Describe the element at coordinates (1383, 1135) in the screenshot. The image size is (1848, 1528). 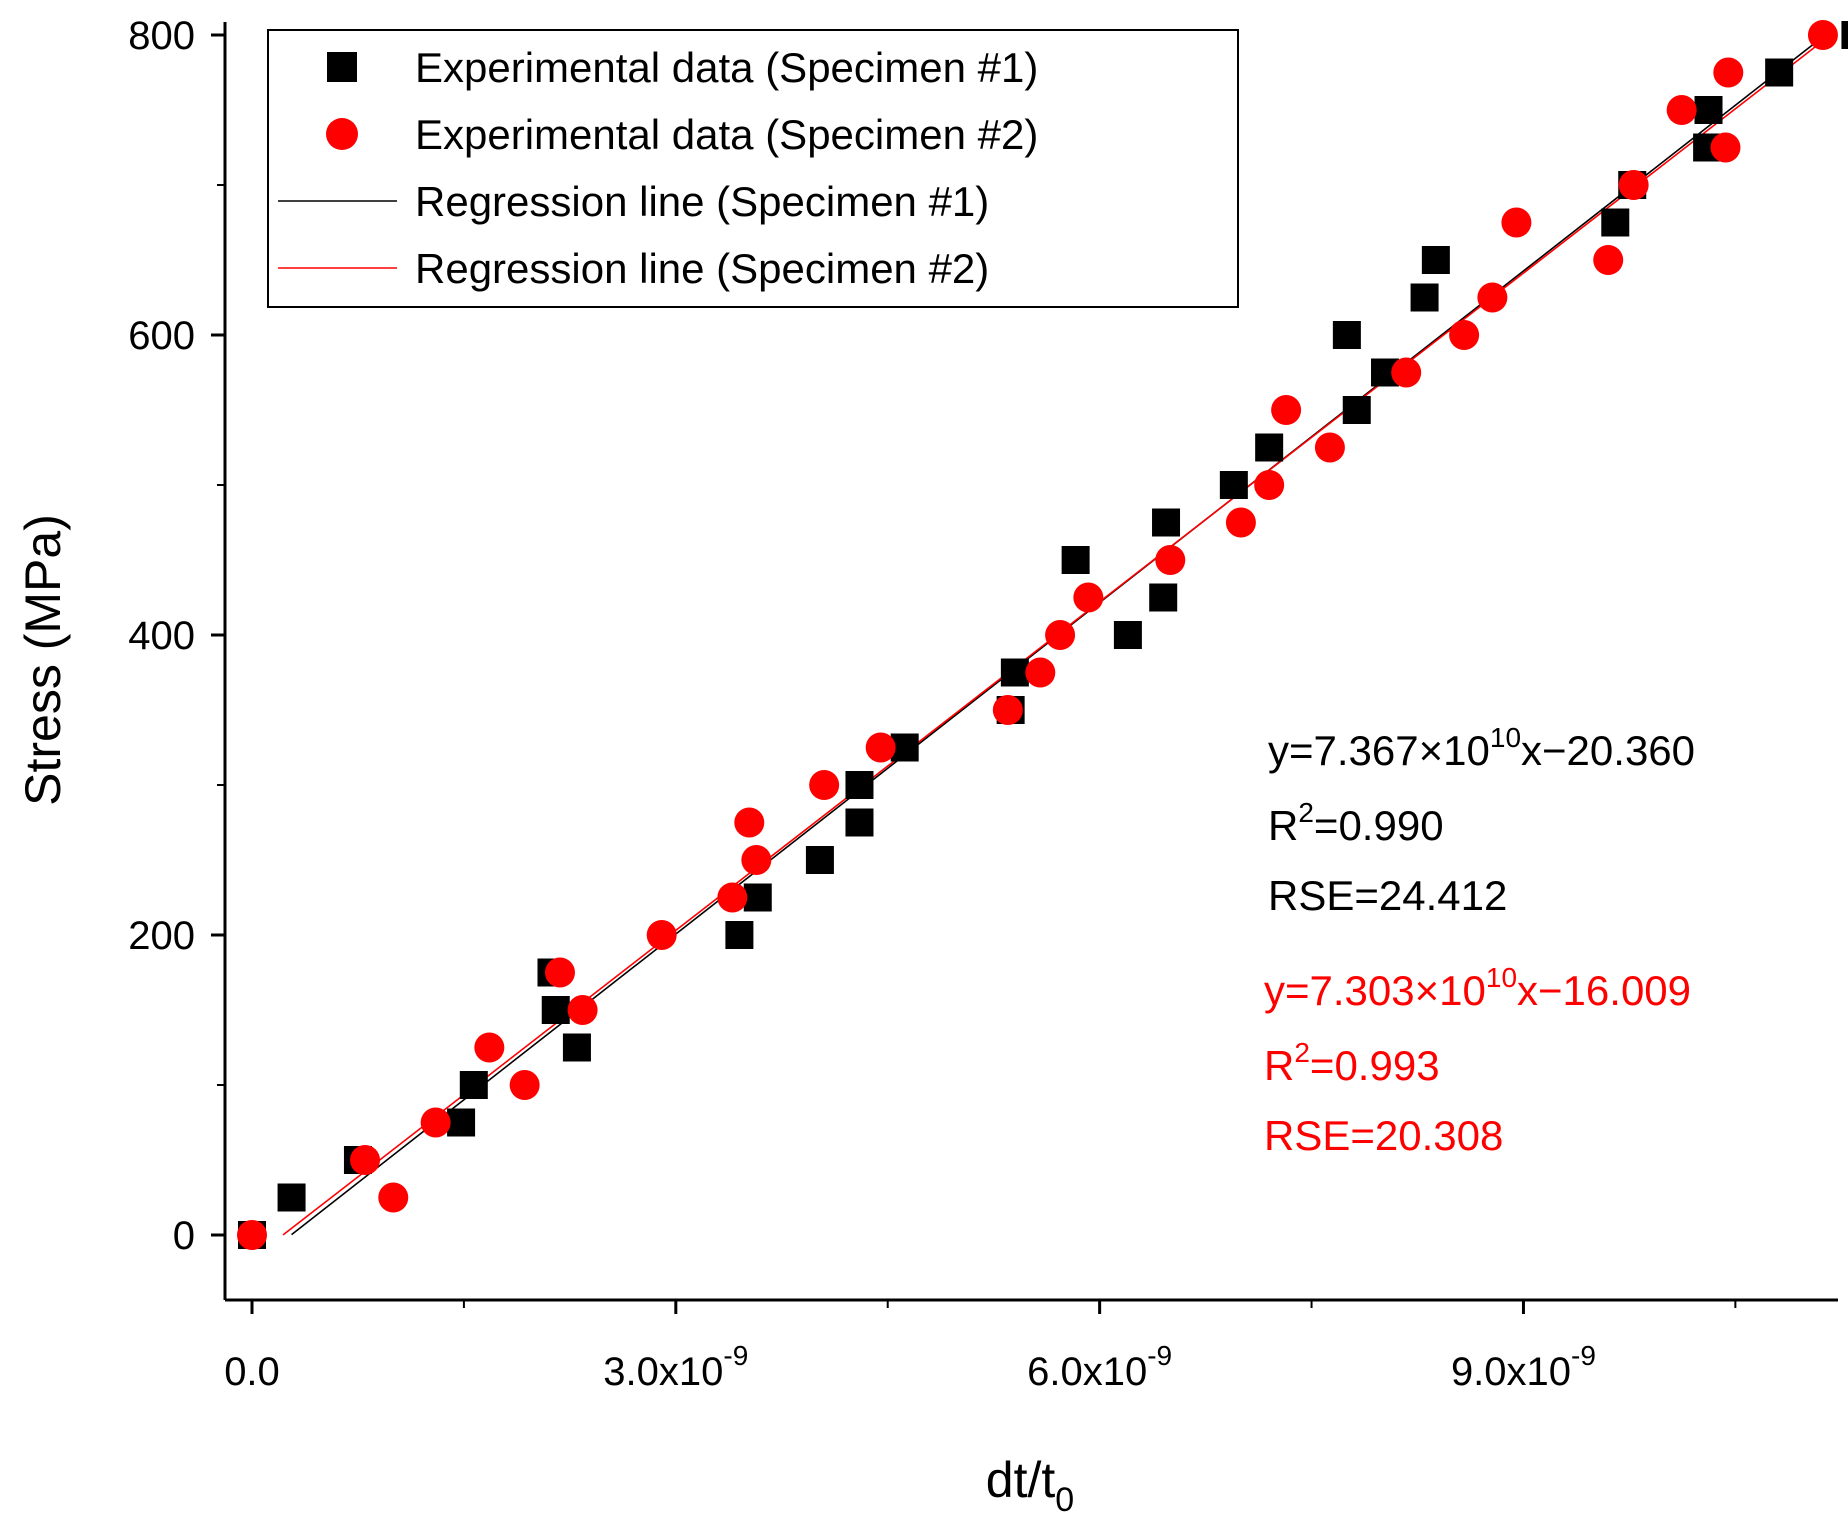
I see `rse-specimen-2: RSE=20.308` at that location.